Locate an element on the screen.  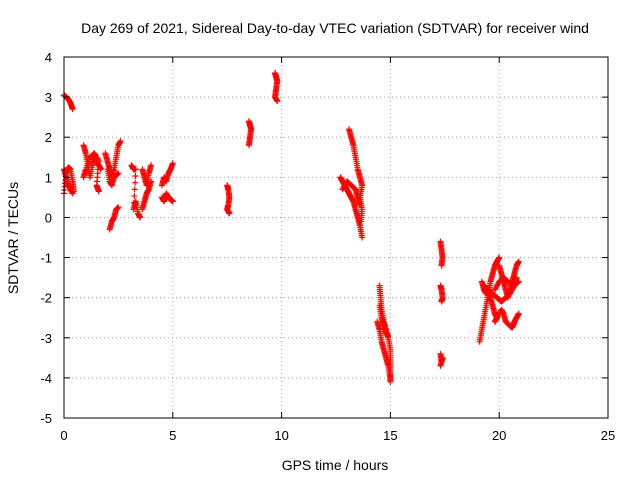
y-tick-label: -3 is located at coordinates (46, 338).